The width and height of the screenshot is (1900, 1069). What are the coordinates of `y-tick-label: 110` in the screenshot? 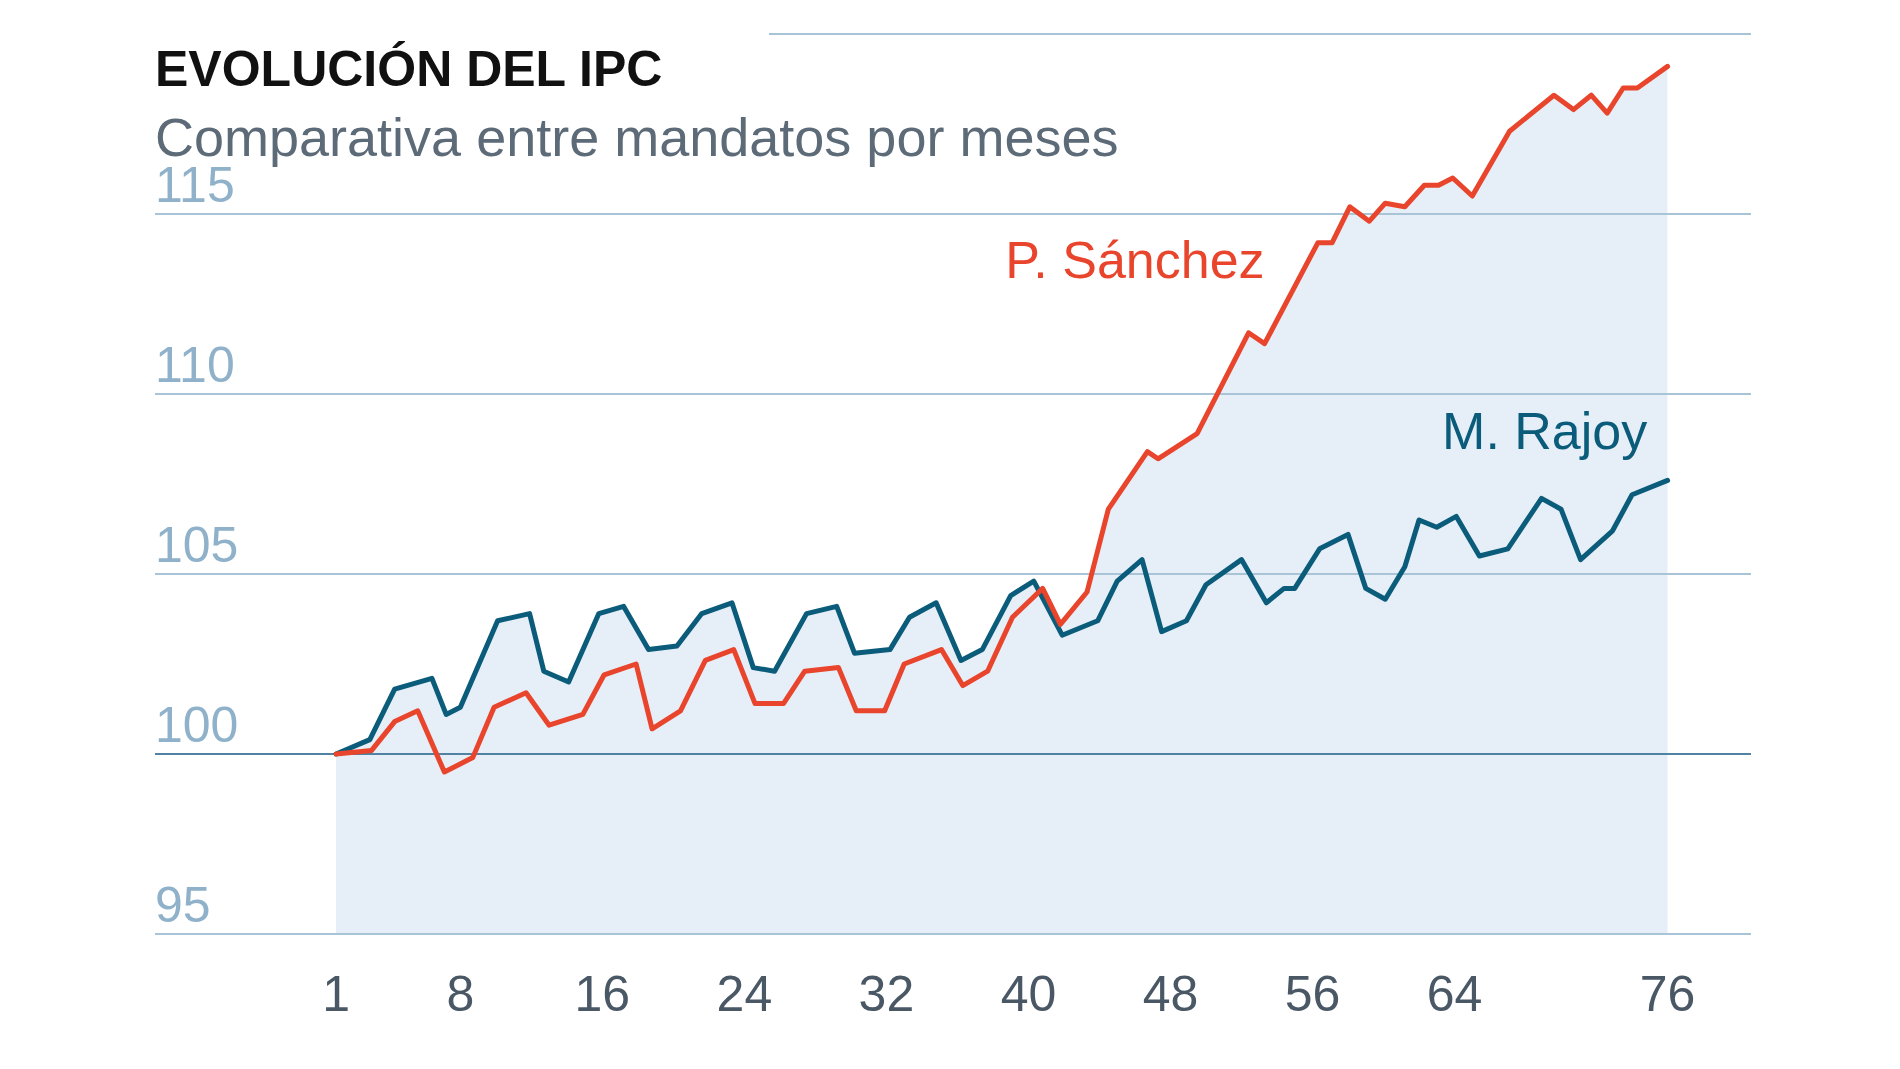 It's located at (195, 365).